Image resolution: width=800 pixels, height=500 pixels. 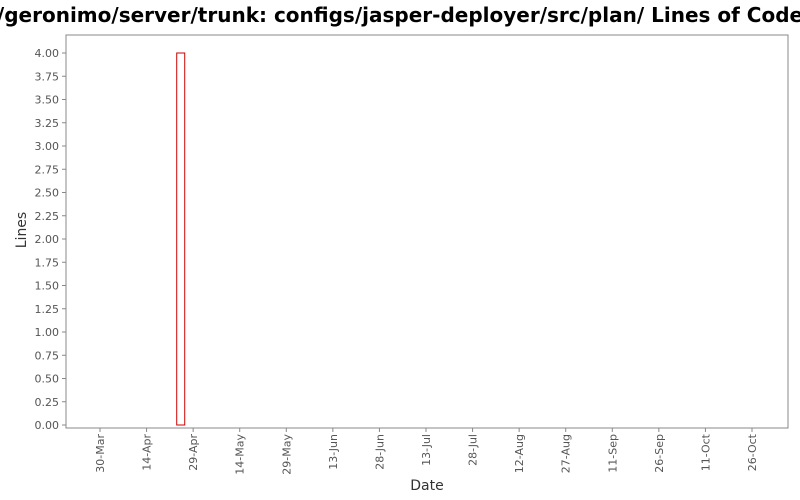 What do you see at coordinates (47, 146) in the screenshot?
I see `y-tick-label: 3.00` at bounding box center [47, 146].